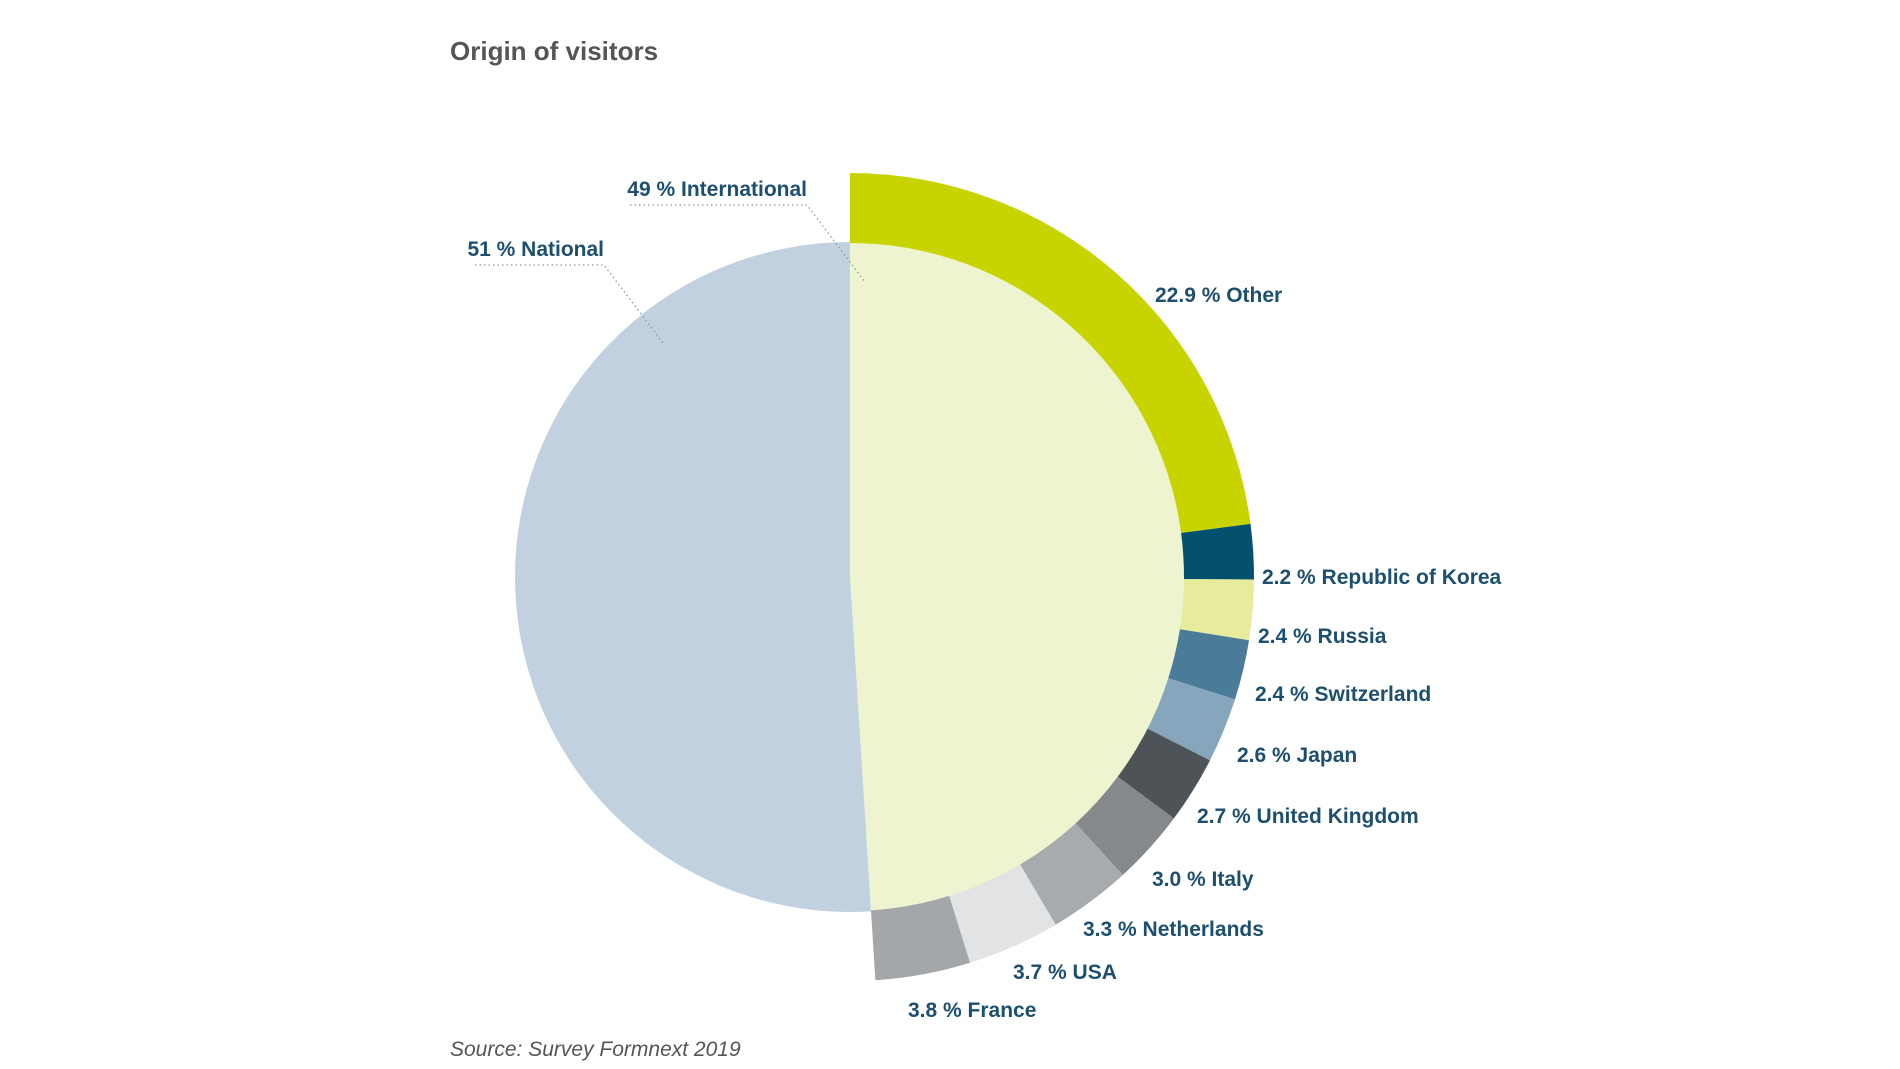 The width and height of the screenshot is (1900, 1069). What do you see at coordinates (569, 304) in the screenshot?
I see `leader-national` at bounding box center [569, 304].